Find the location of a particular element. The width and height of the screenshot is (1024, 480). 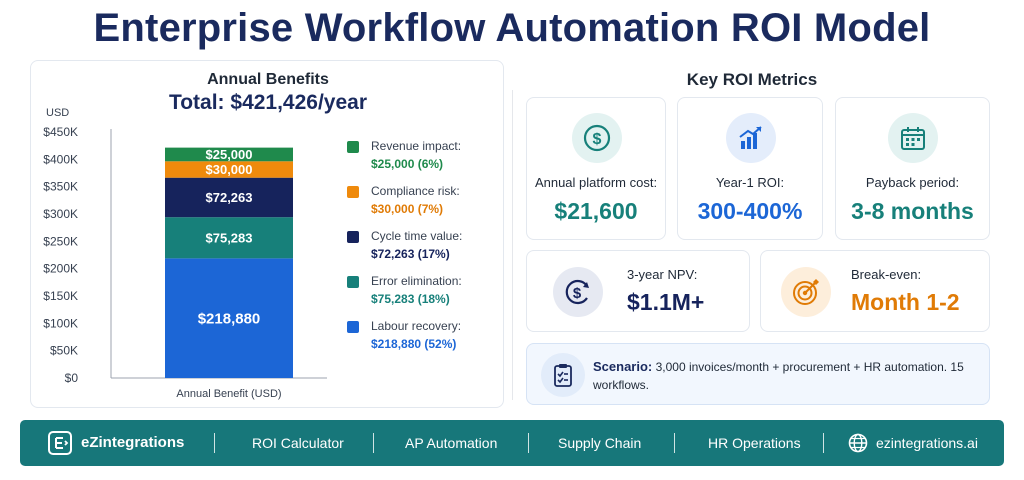

x-axis-label: Annual Benefit (USD) is located at coordinates (228, 394).